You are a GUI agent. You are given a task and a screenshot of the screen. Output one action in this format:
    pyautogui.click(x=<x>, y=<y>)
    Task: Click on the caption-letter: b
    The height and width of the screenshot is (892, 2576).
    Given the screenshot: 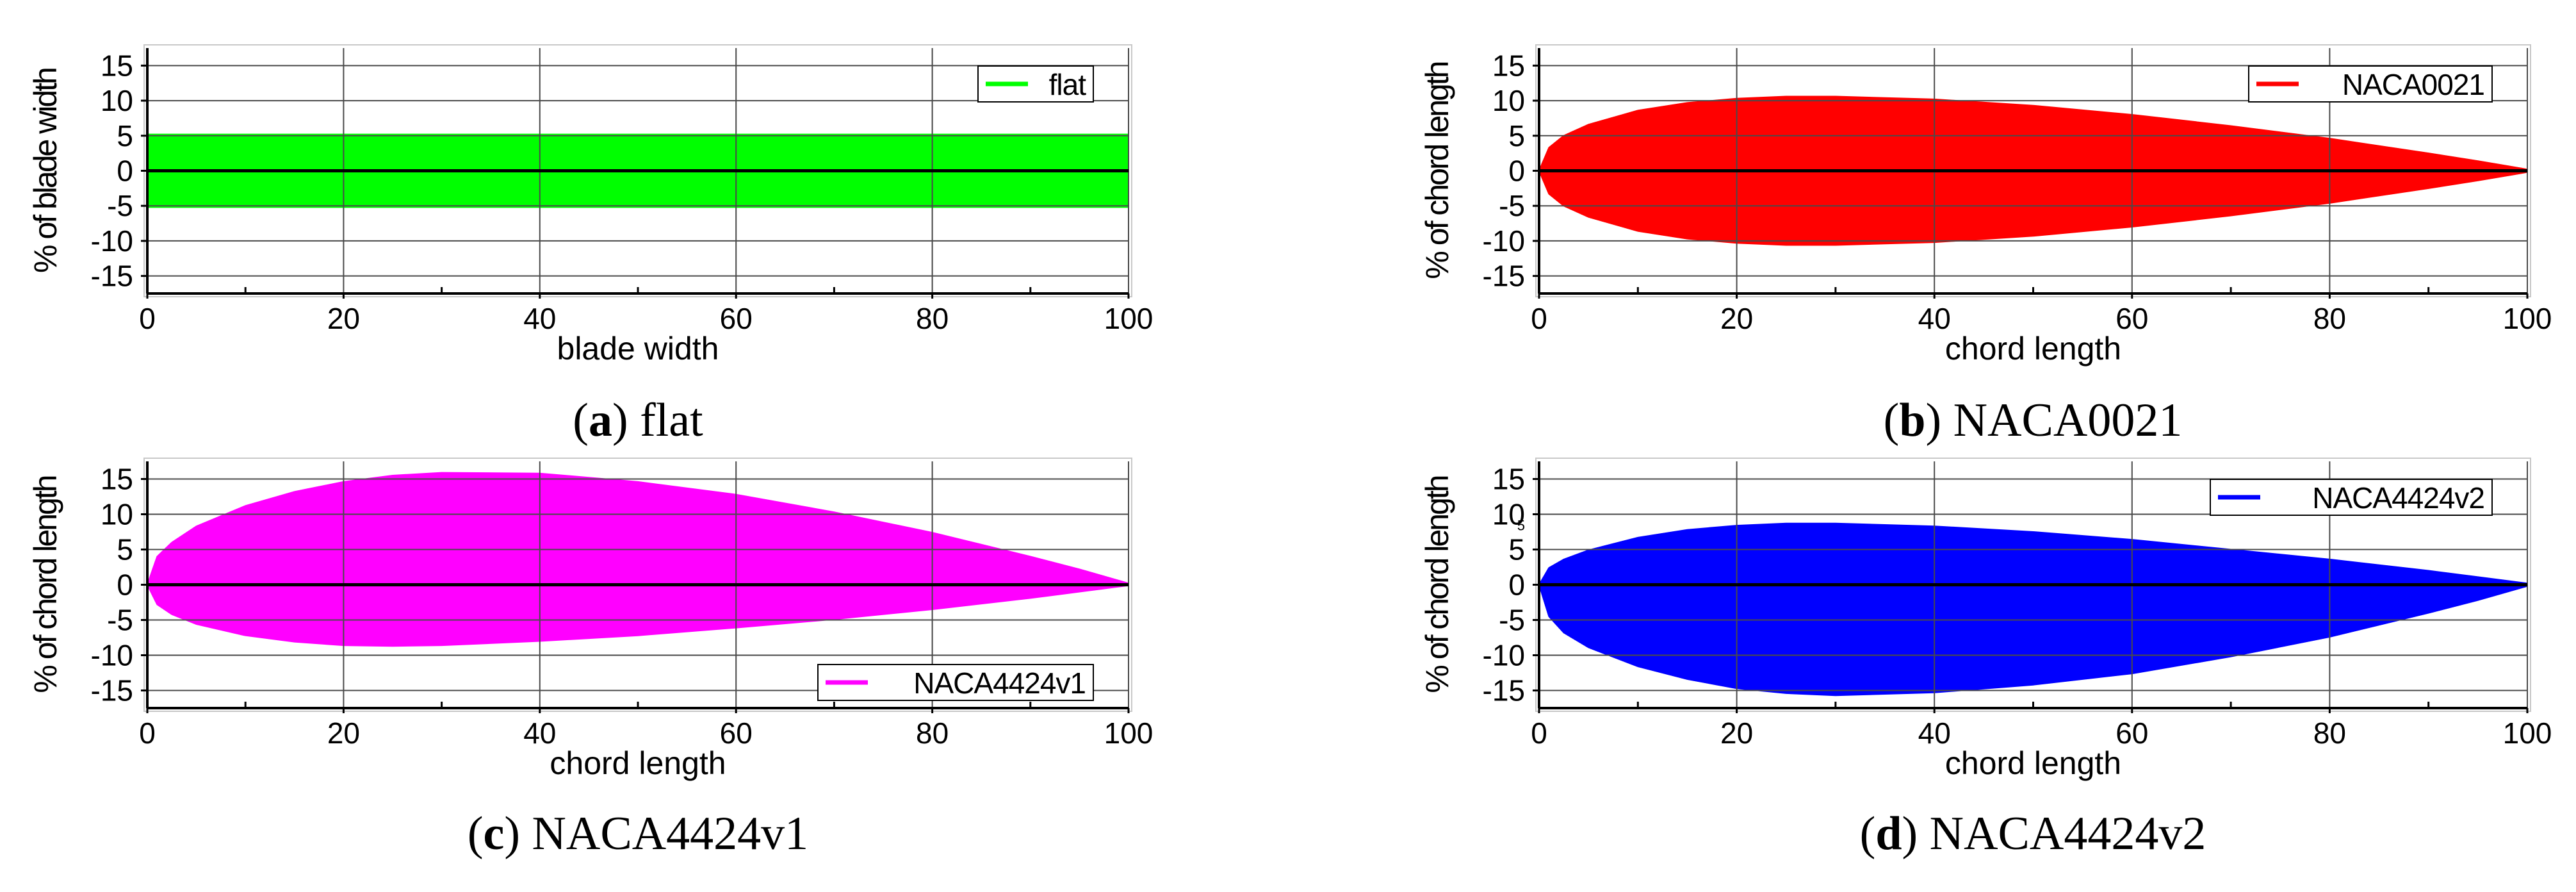 What is the action you would take?
    pyautogui.click(x=1912, y=420)
    